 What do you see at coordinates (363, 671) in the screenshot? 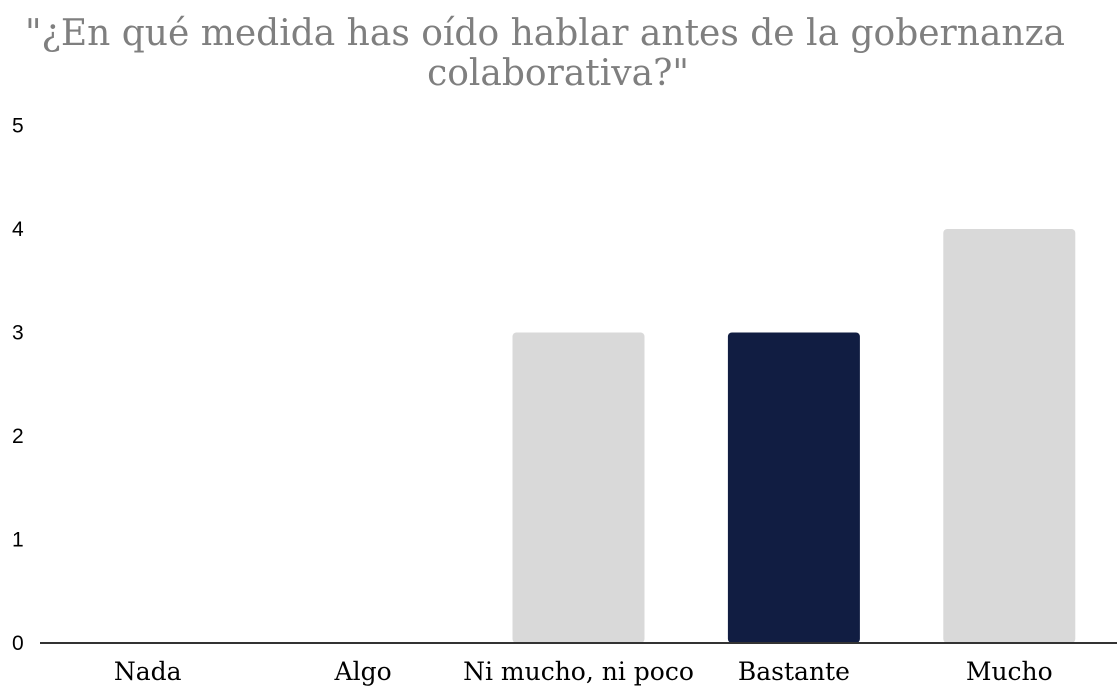
I see `x-tick-label: Algo` at bounding box center [363, 671].